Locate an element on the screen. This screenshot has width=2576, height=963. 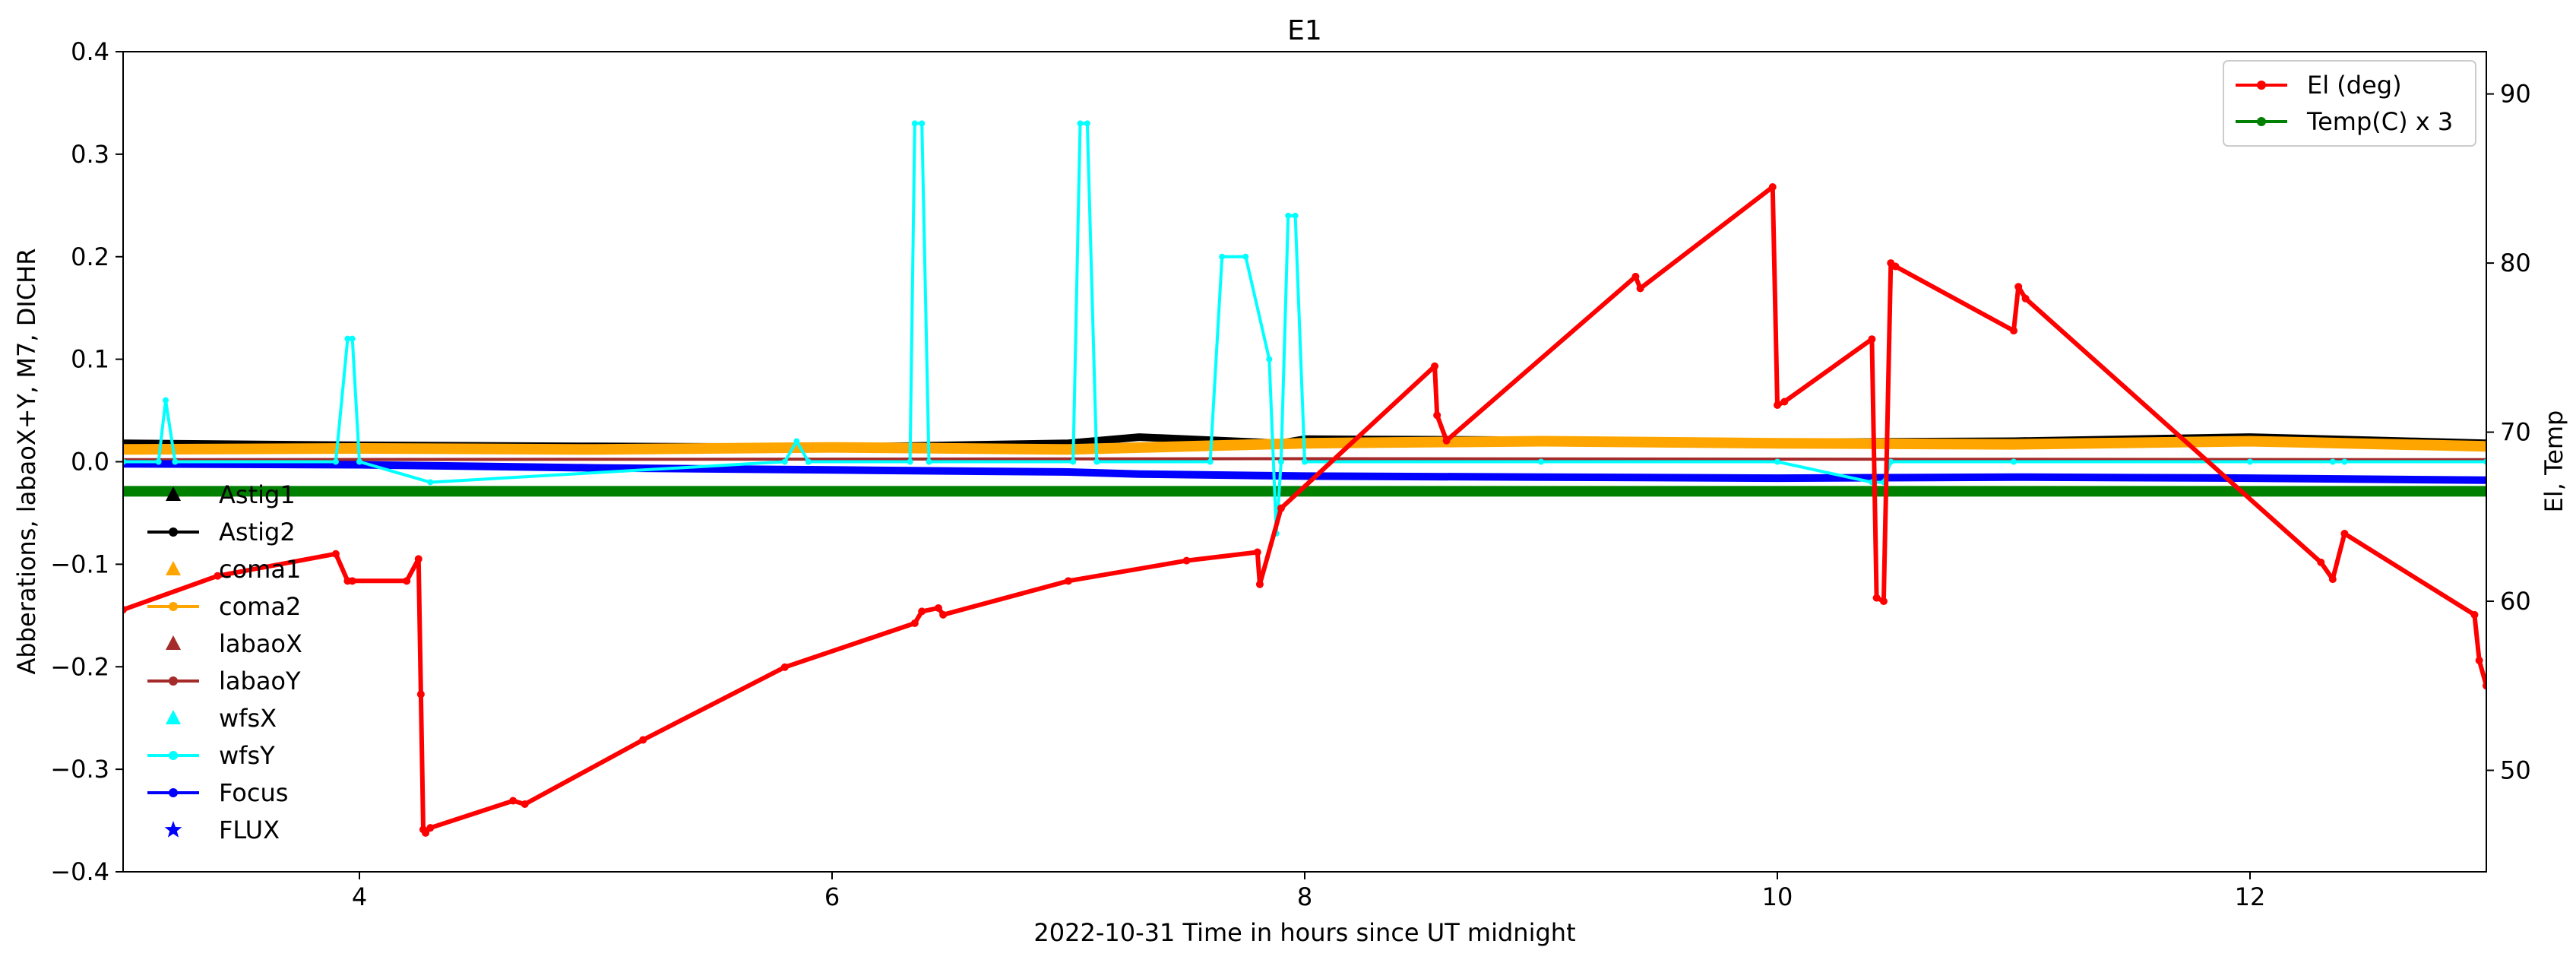
legend-left-label: Astig1 is located at coordinates (257, 495).